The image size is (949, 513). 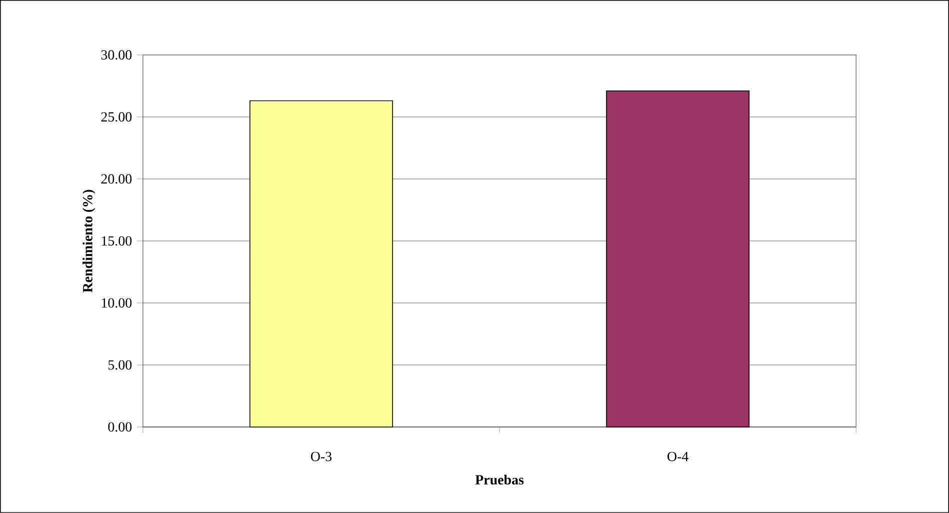 I want to click on y-tick-label: 30.00, so click(x=116, y=55).